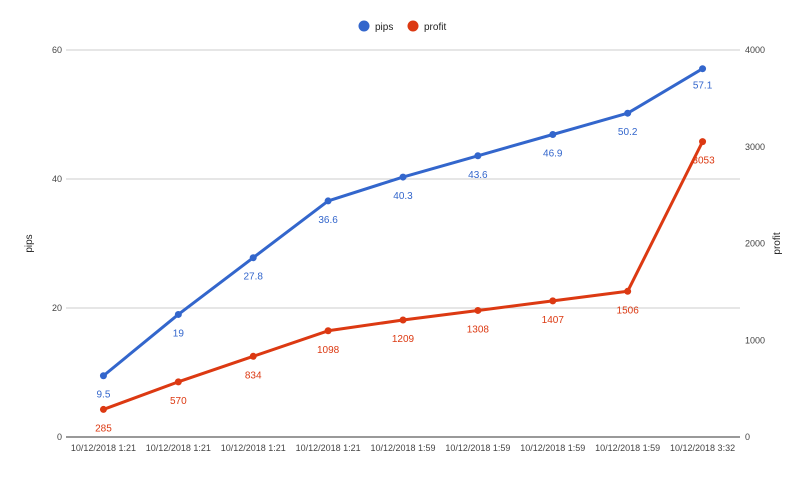  What do you see at coordinates (403, 196) in the screenshot?
I see `data-label-pips: 40.3` at bounding box center [403, 196].